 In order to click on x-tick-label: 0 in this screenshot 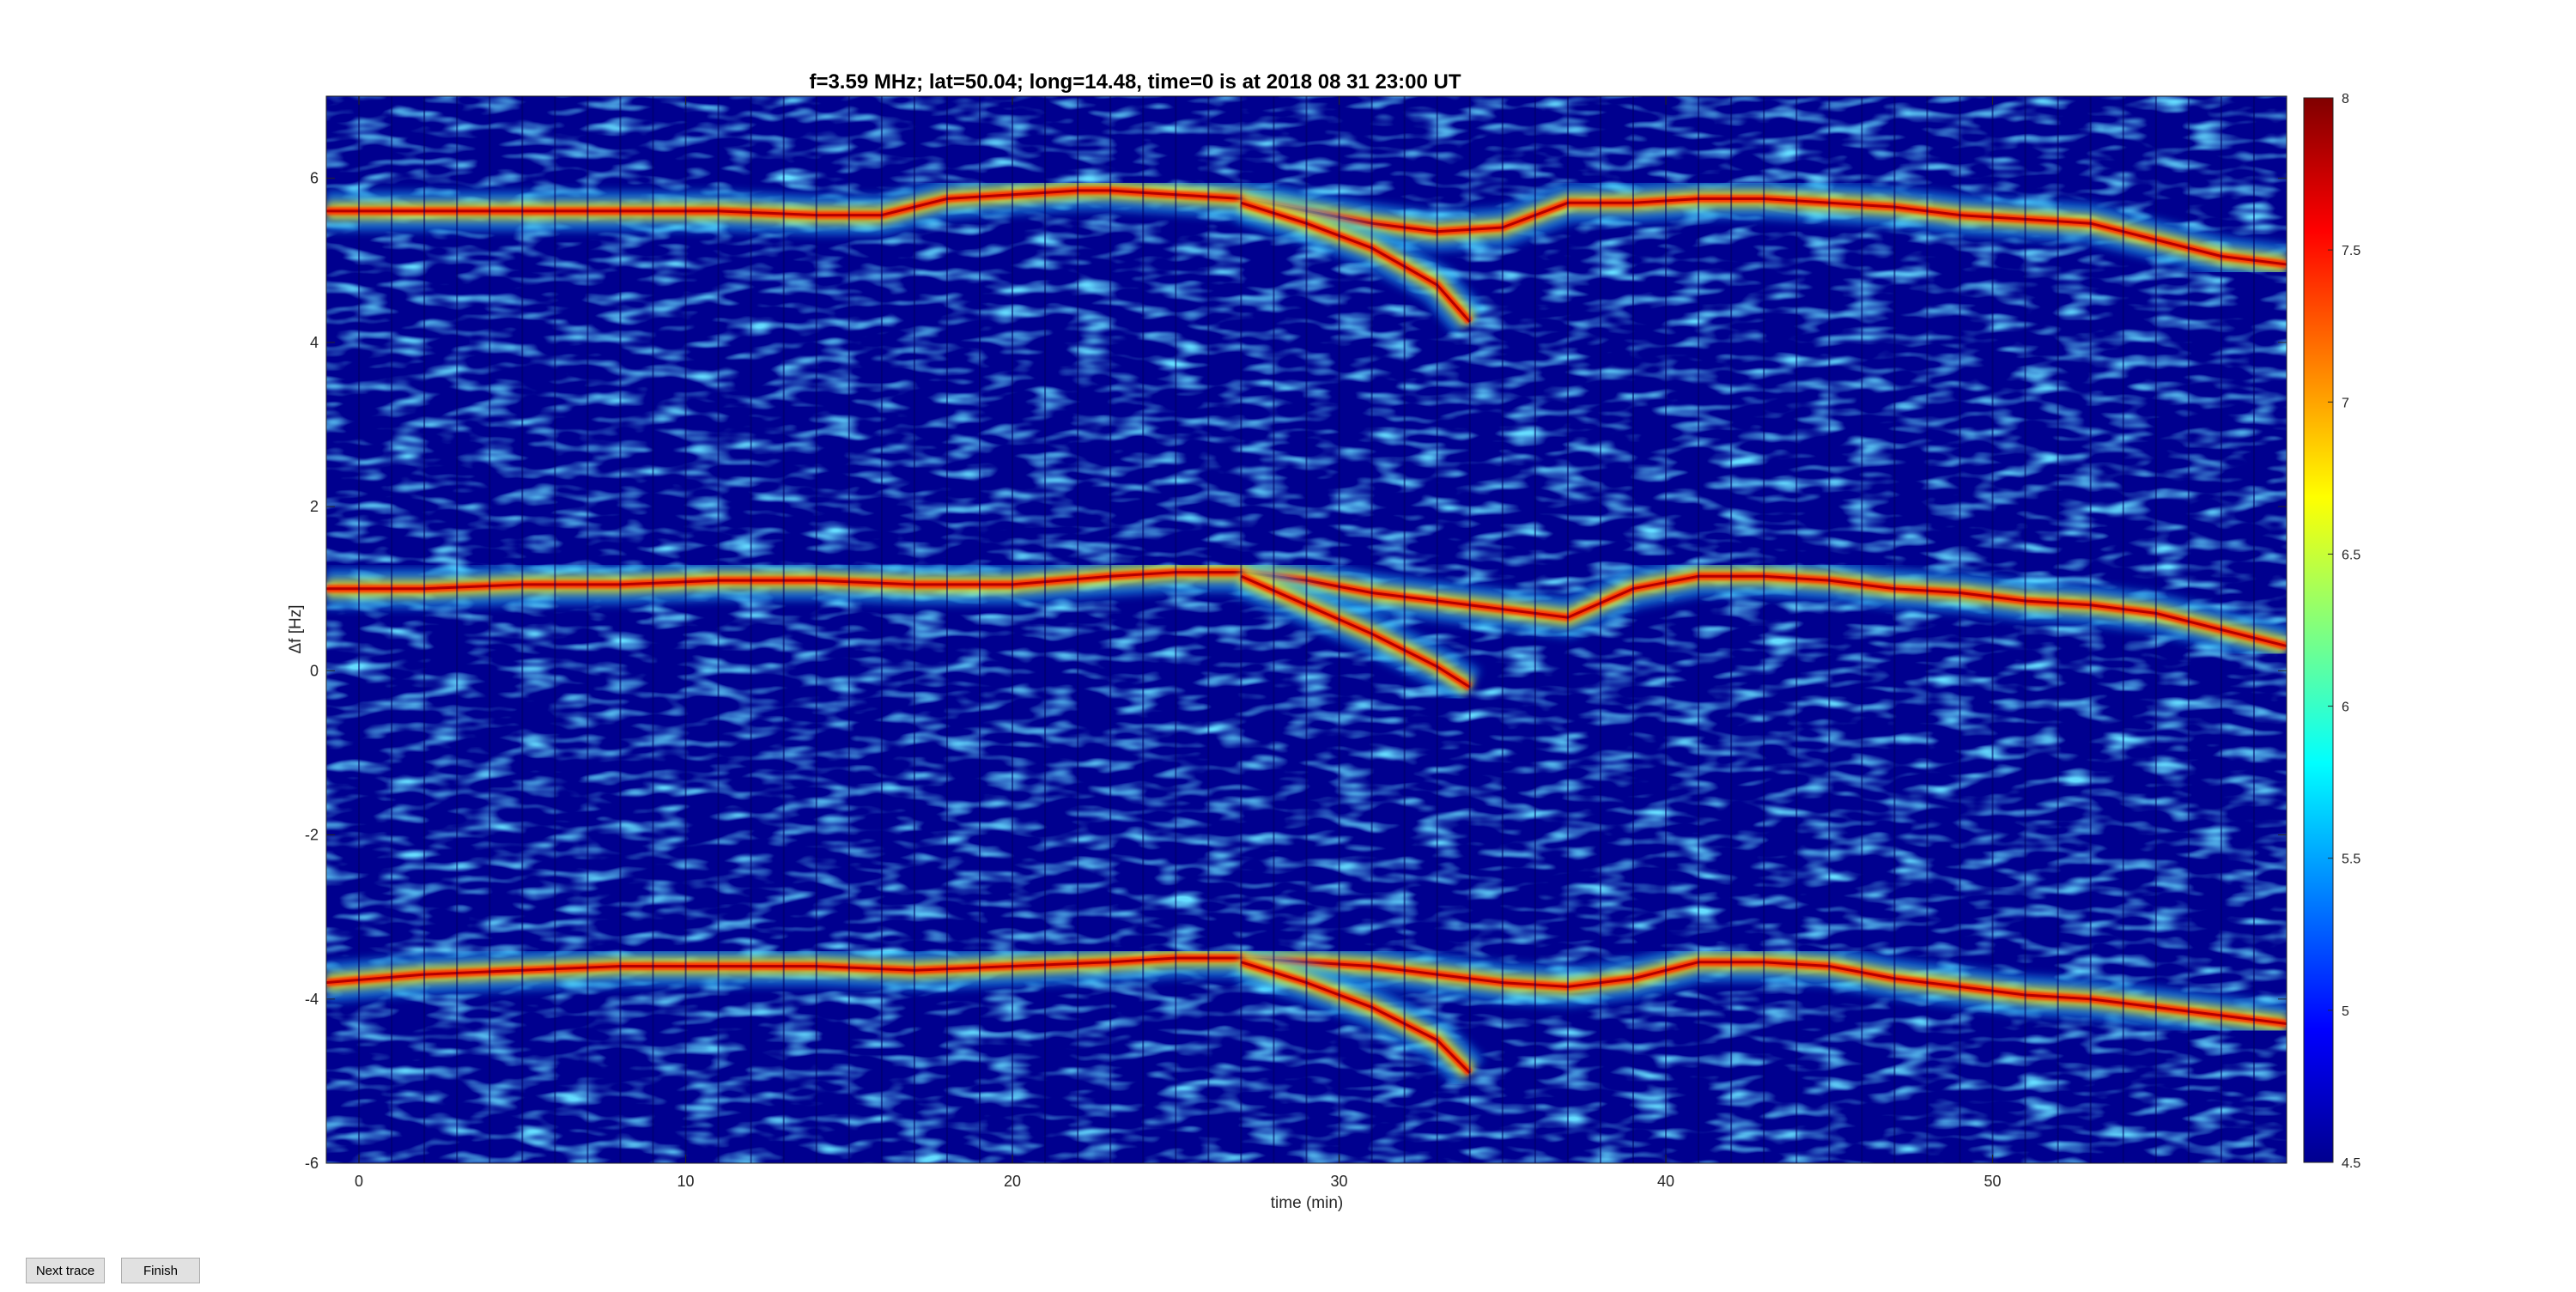, I will do `click(359, 1181)`.